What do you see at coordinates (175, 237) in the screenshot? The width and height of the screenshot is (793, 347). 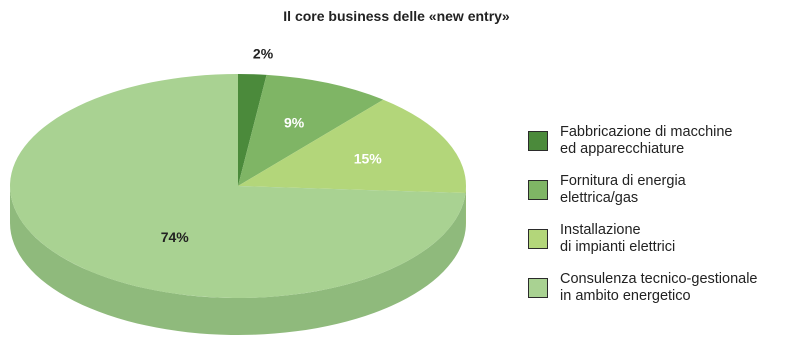 I see `slice-label-3: 74%` at bounding box center [175, 237].